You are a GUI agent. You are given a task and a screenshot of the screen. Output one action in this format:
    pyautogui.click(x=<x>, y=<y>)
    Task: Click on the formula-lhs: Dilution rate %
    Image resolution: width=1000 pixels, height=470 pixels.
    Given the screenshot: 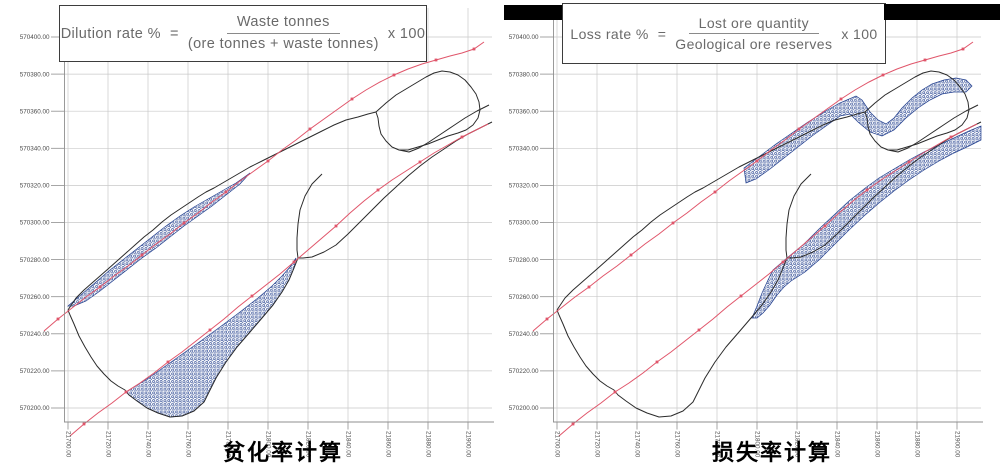 What is the action you would take?
    pyautogui.click(x=110, y=33)
    